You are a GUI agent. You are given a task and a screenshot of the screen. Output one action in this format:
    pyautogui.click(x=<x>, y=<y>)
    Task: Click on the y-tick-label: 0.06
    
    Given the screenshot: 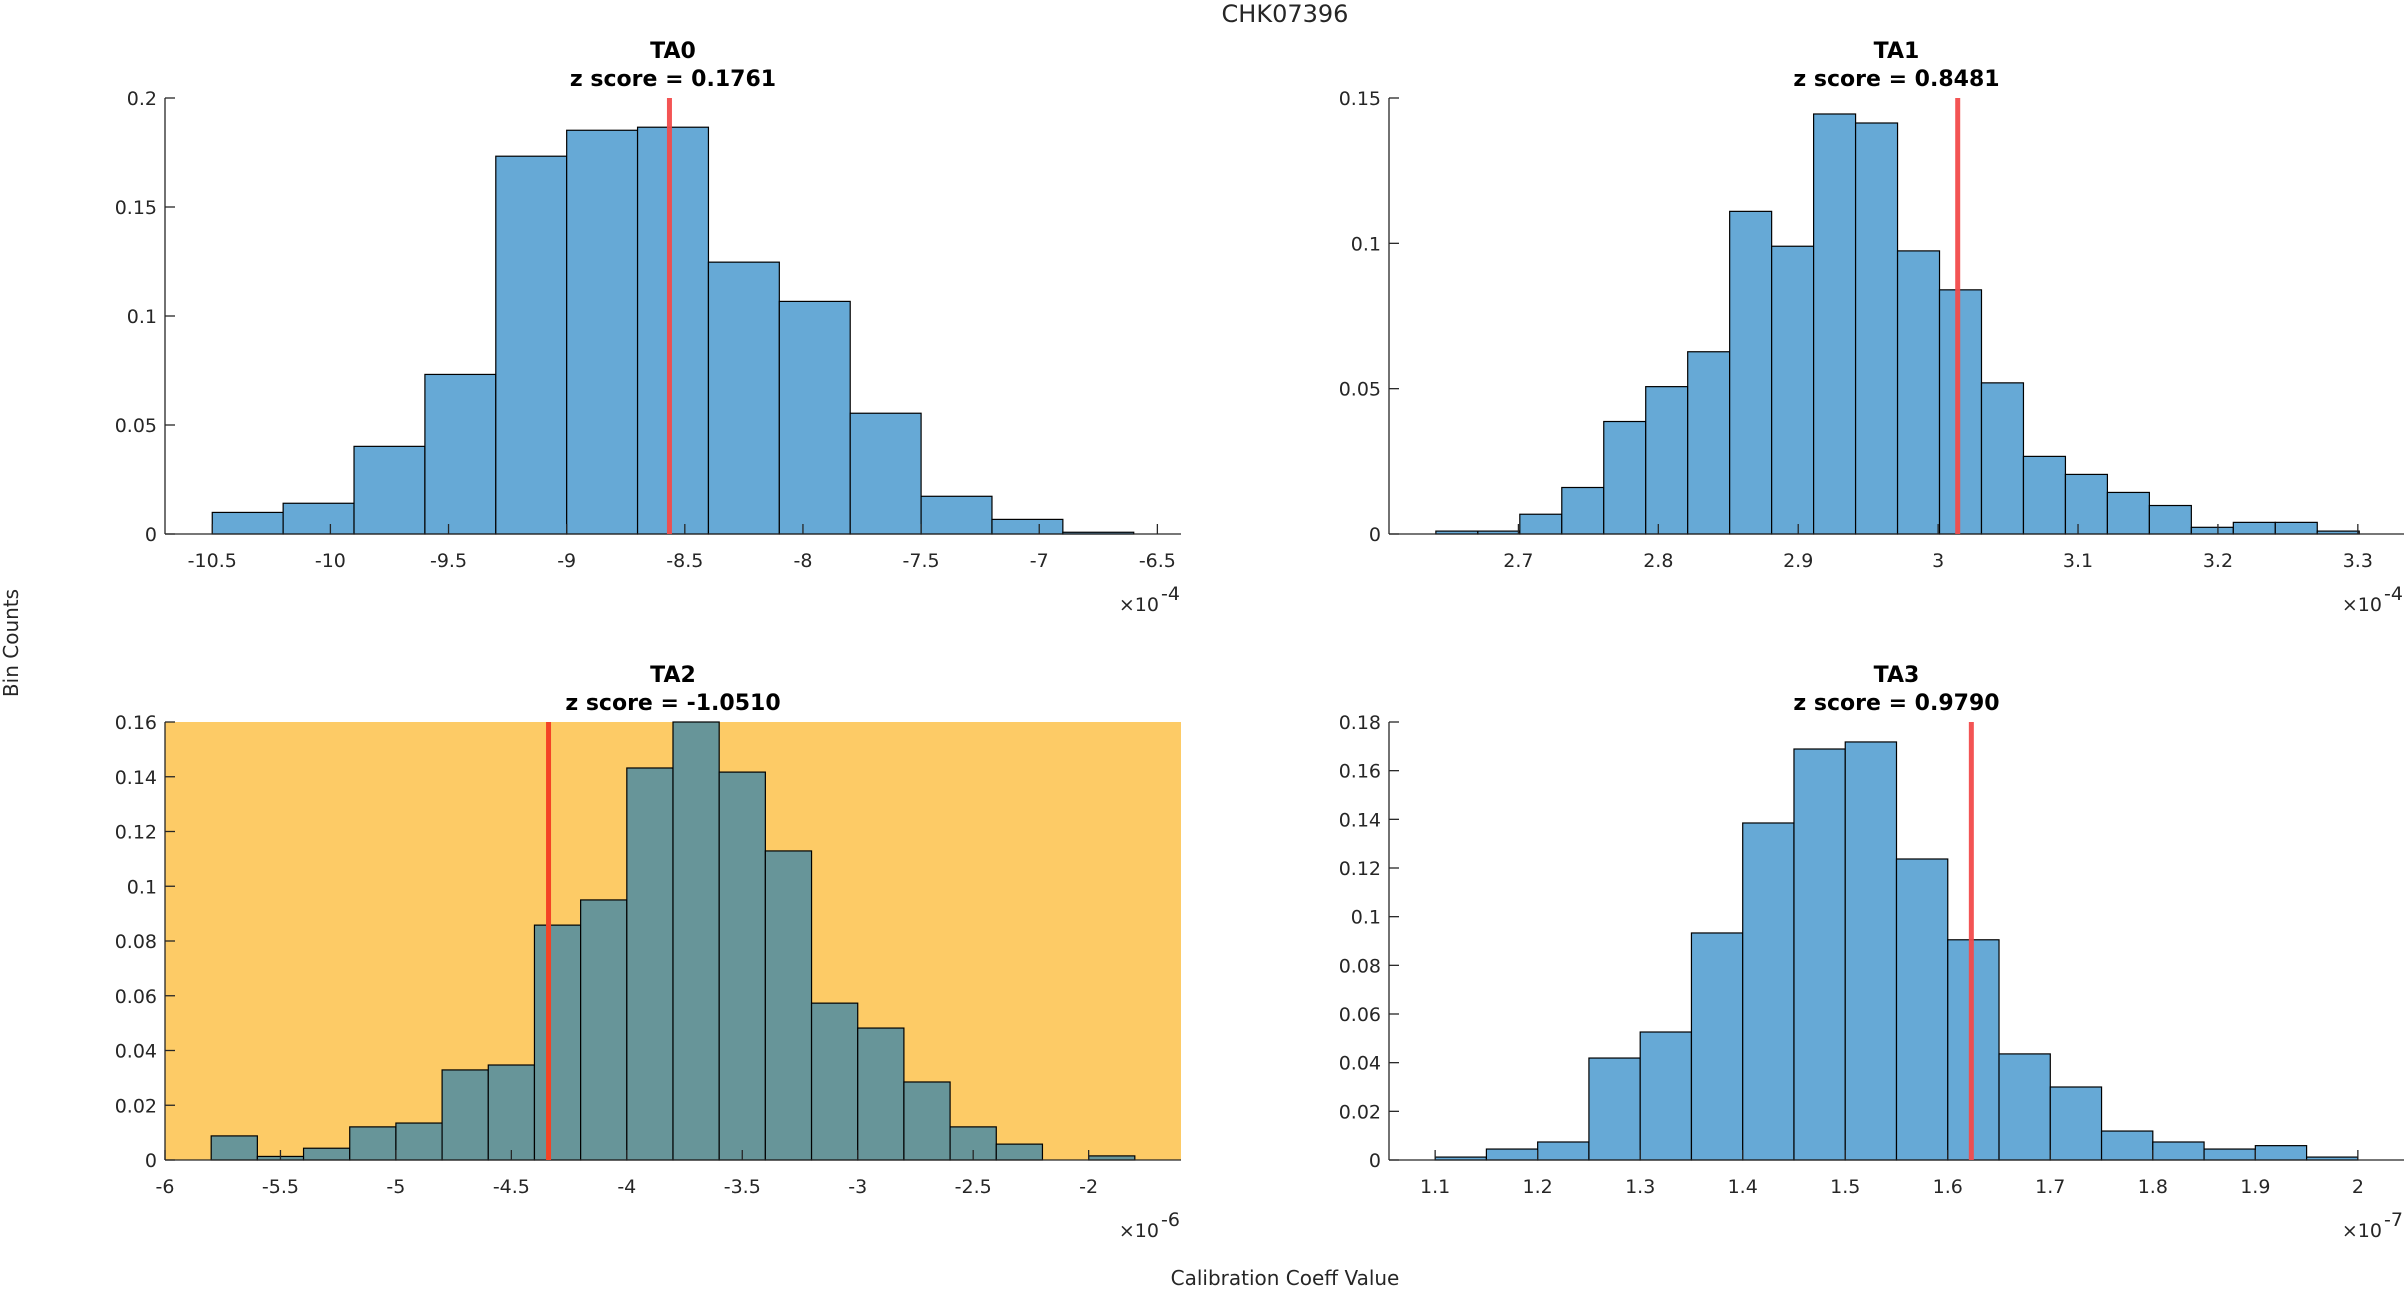 What is the action you would take?
    pyautogui.click(x=136, y=997)
    